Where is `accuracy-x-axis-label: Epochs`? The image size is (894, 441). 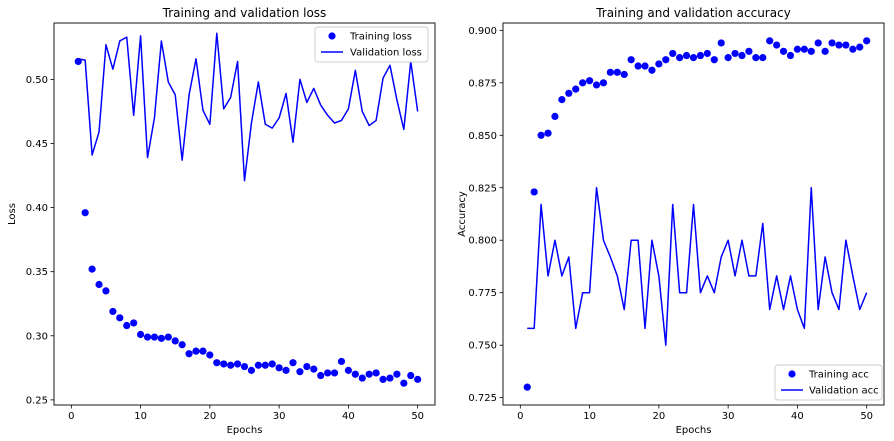
accuracy-x-axis-label: Epochs is located at coordinates (694, 430).